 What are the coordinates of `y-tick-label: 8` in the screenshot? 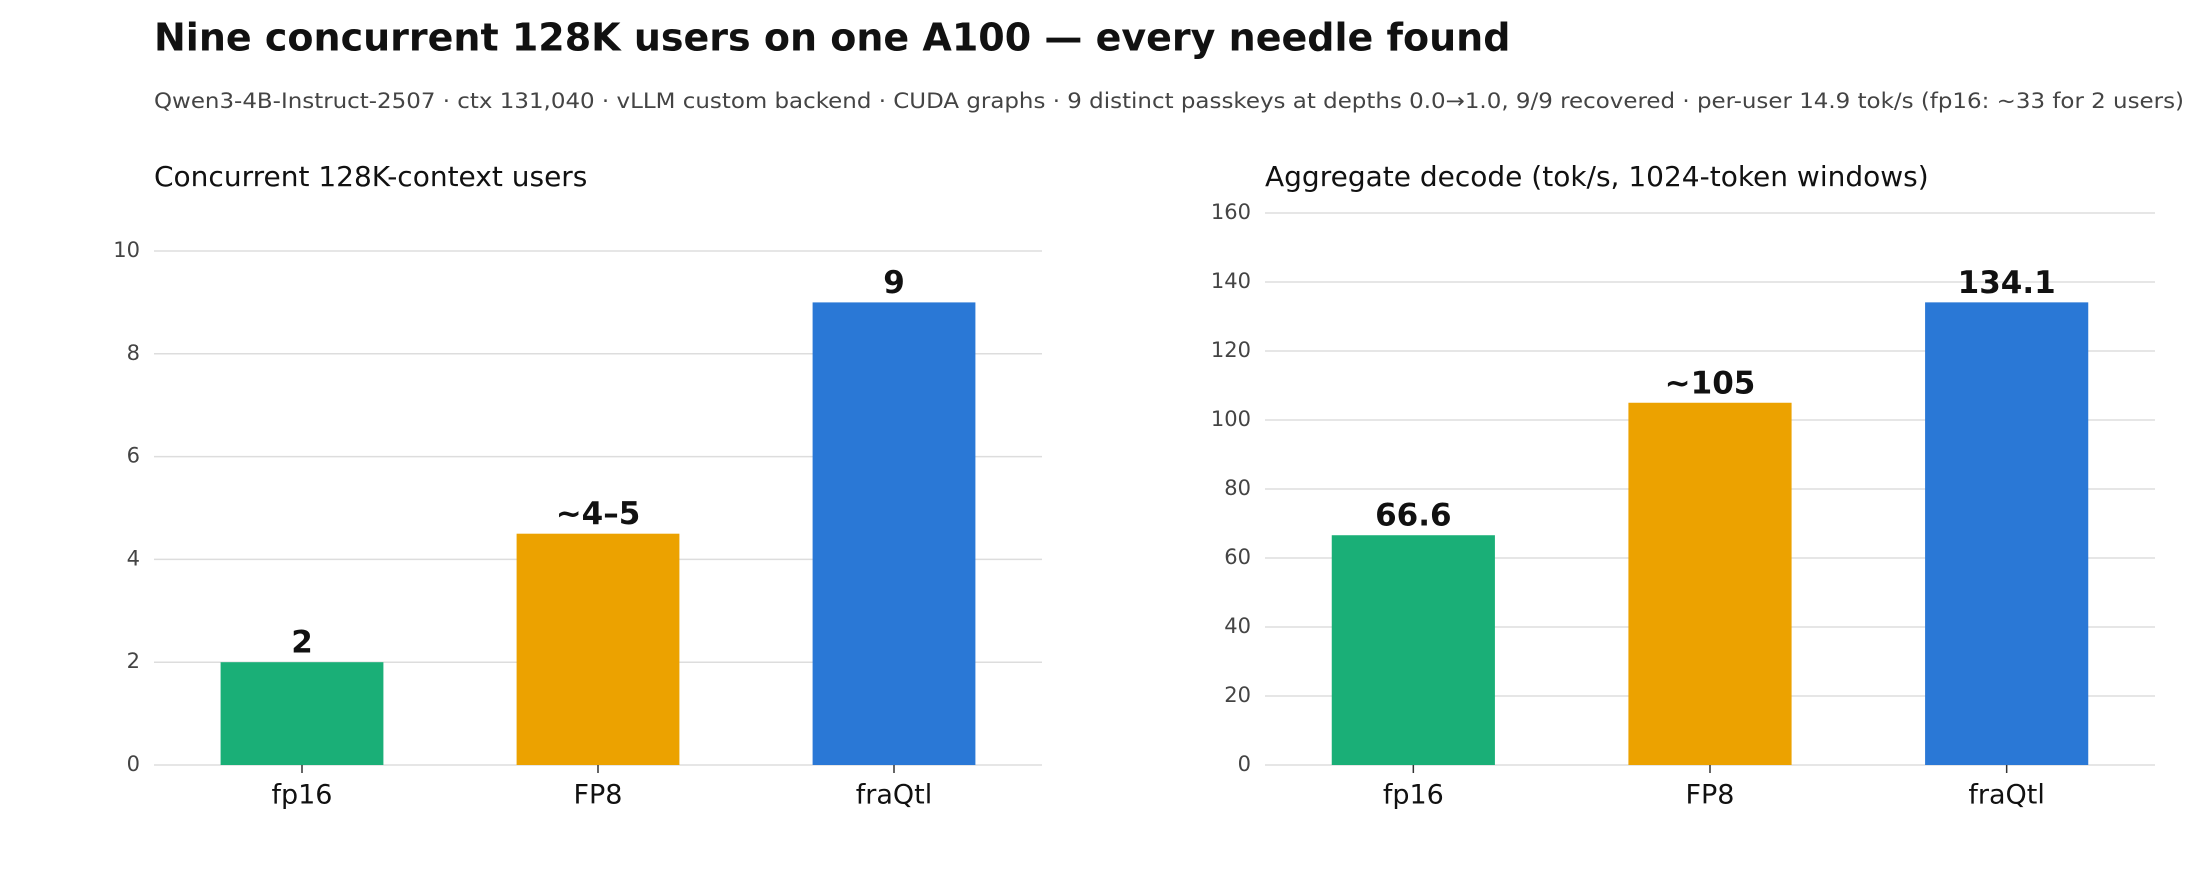 It's located at (133, 353).